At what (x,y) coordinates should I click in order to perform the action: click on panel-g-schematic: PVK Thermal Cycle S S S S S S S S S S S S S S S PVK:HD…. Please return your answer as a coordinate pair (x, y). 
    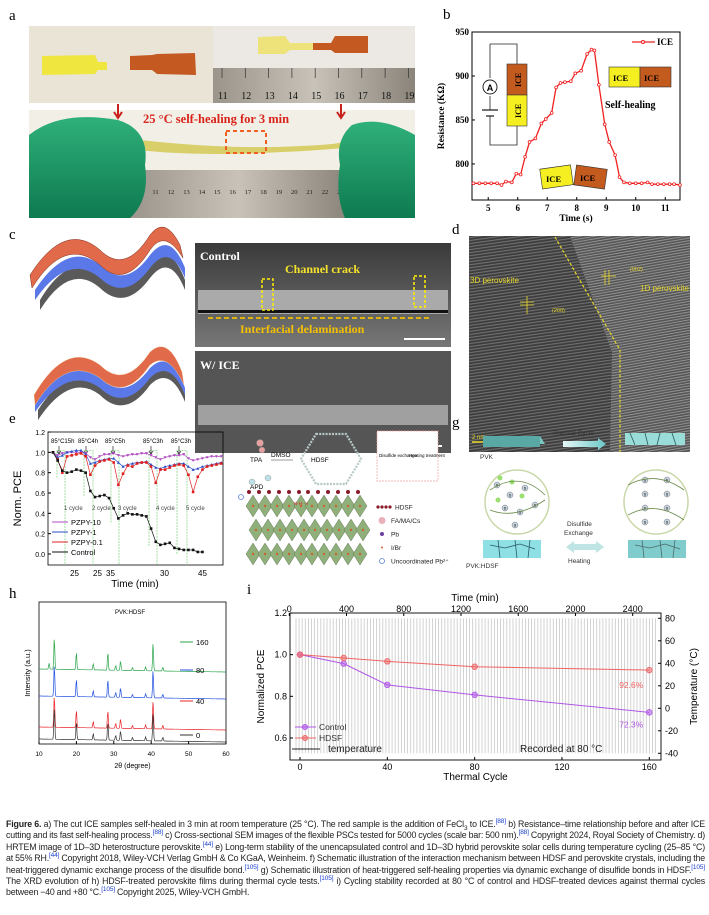
    Looking at the image, I should click on (577, 500).